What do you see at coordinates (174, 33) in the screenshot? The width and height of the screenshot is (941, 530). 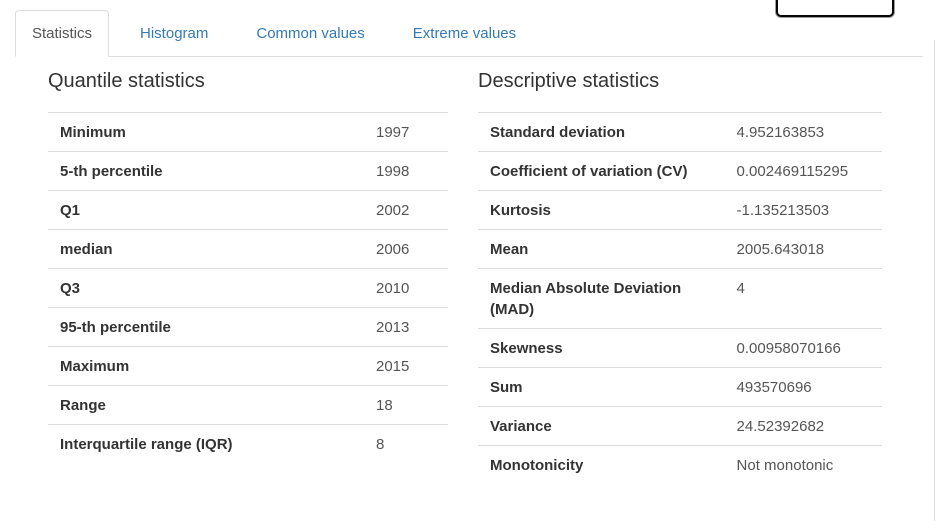 I see `tab-histogram: Histogram` at bounding box center [174, 33].